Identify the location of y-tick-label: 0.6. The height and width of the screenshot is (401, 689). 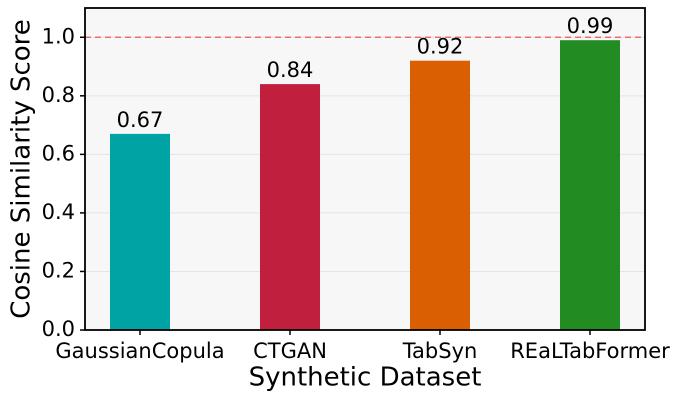
(58, 153).